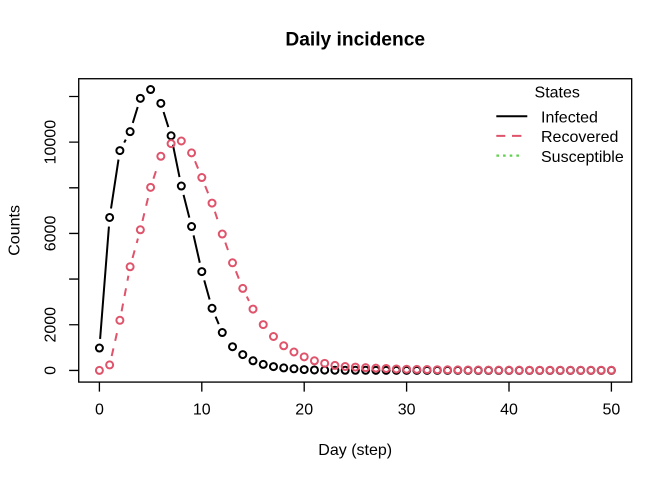 The image size is (672, 480). I want to click on svg-text: Counts, so click(15, 230).